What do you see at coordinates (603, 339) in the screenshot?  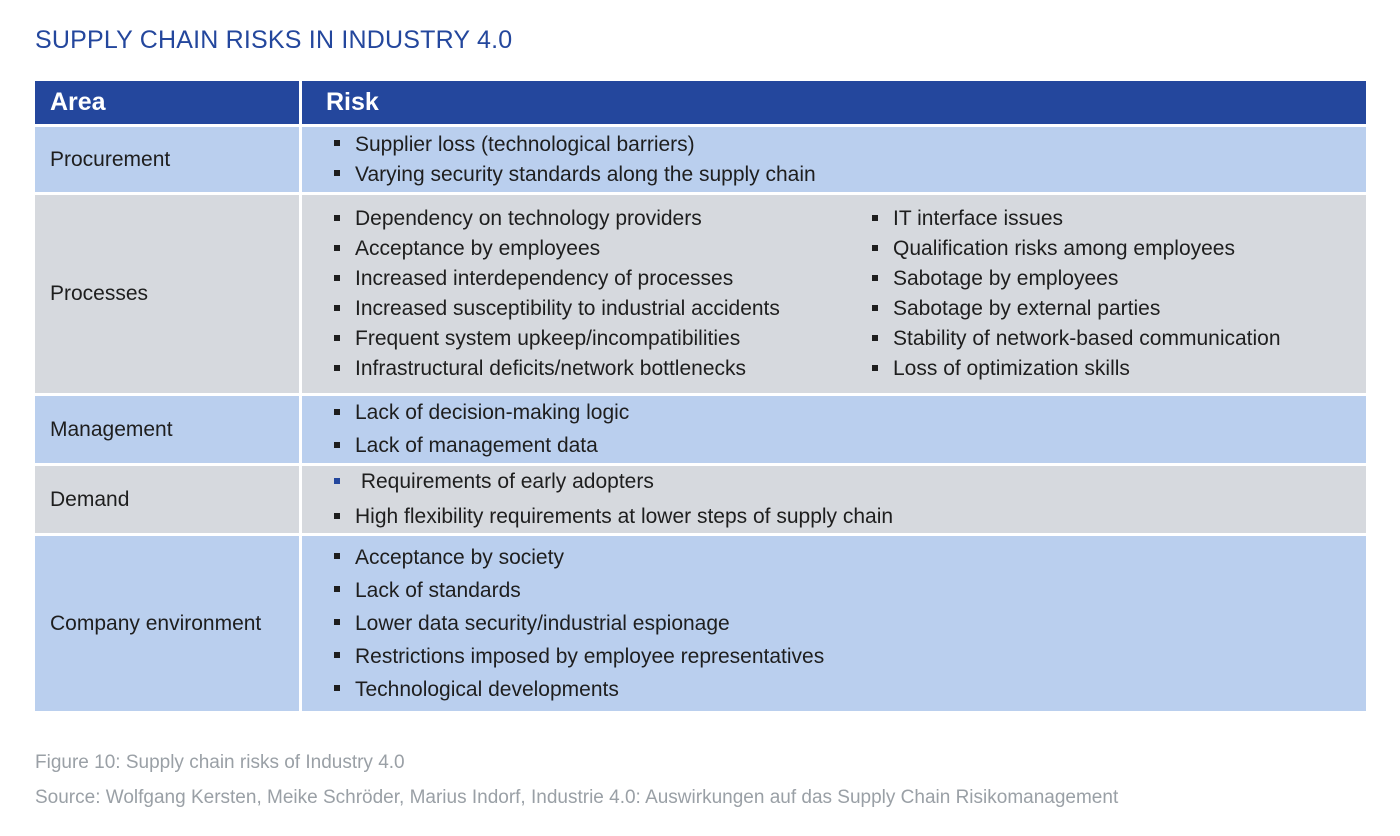 I see `risk-item: Frequent system upkeep/incompatibilities` at bounding box center [603, 339].